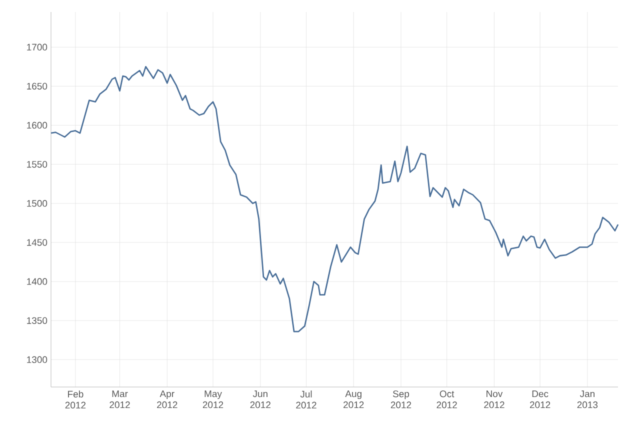 Image resolution: width=629 pixels, height=432 pixels. Describe the element at coordinates (37, 320) in the screenshot. I see `y-tick-label: 1350` at that location.